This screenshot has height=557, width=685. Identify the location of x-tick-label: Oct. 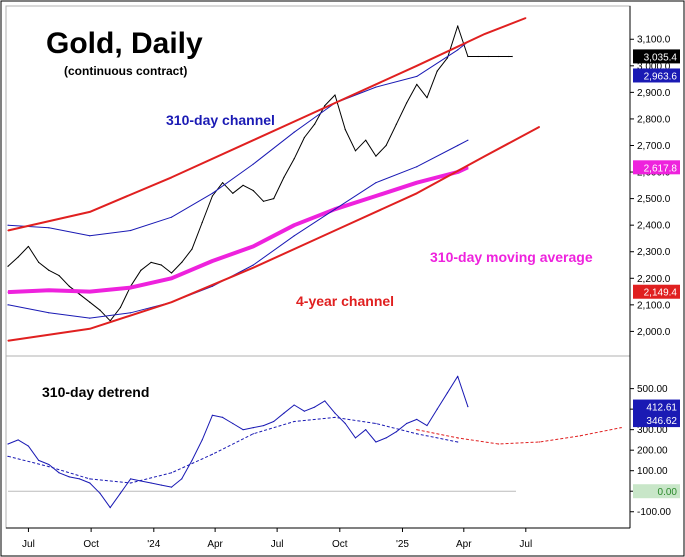
(340, 544).